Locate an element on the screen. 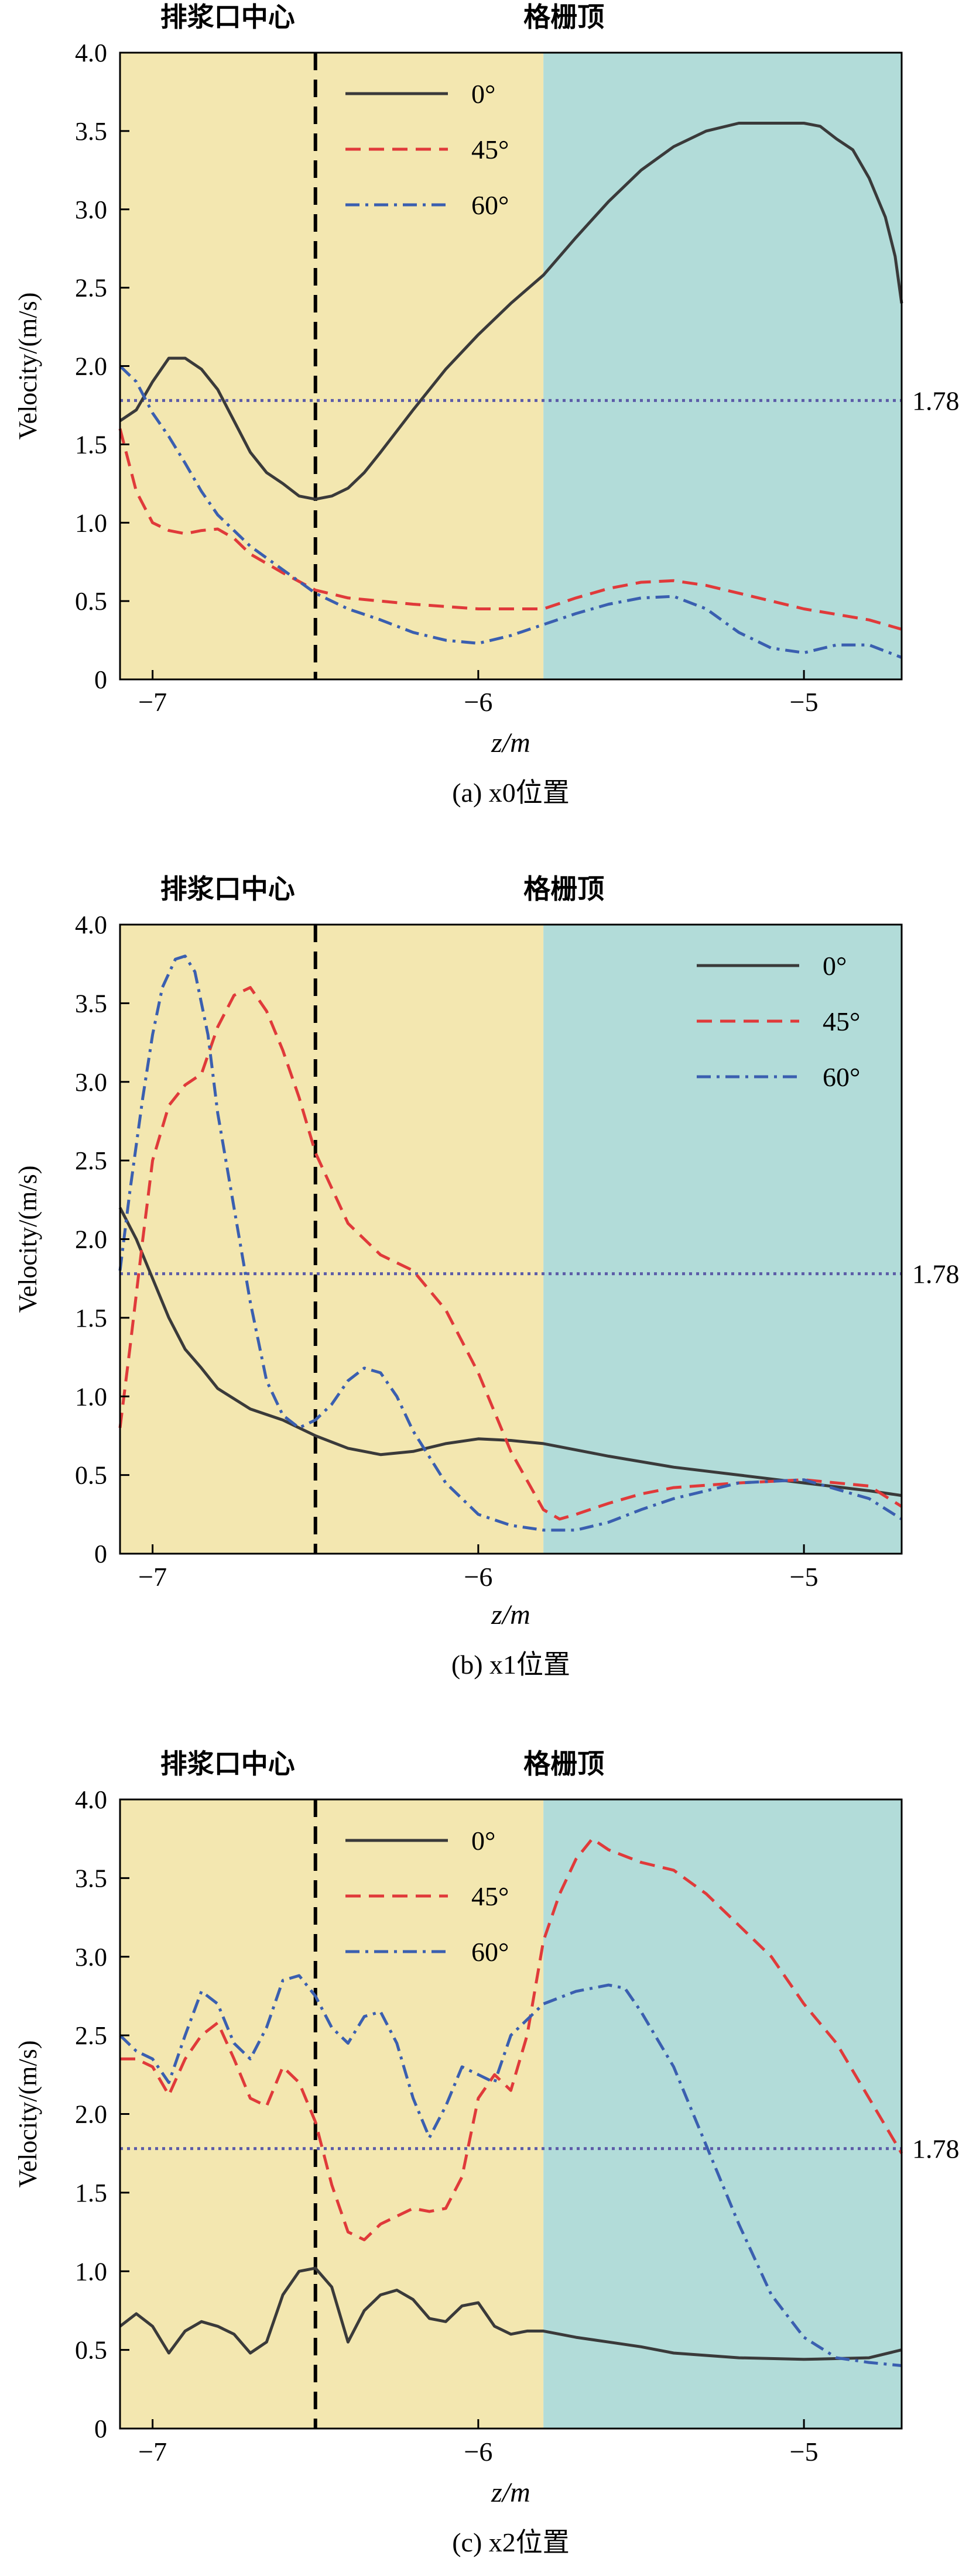  panel-caption: (a) x0位置 is located at coordinates (511, 793).